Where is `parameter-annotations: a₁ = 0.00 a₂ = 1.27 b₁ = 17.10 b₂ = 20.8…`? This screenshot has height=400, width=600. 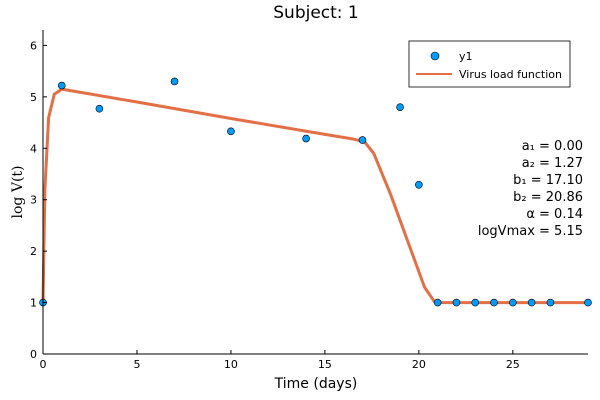 parameter-annotations: a₁ = 0.00 a₂ = 1.27 b₁ = 17.10 b₂ = 20.8… is located at coordinates (530, 189).